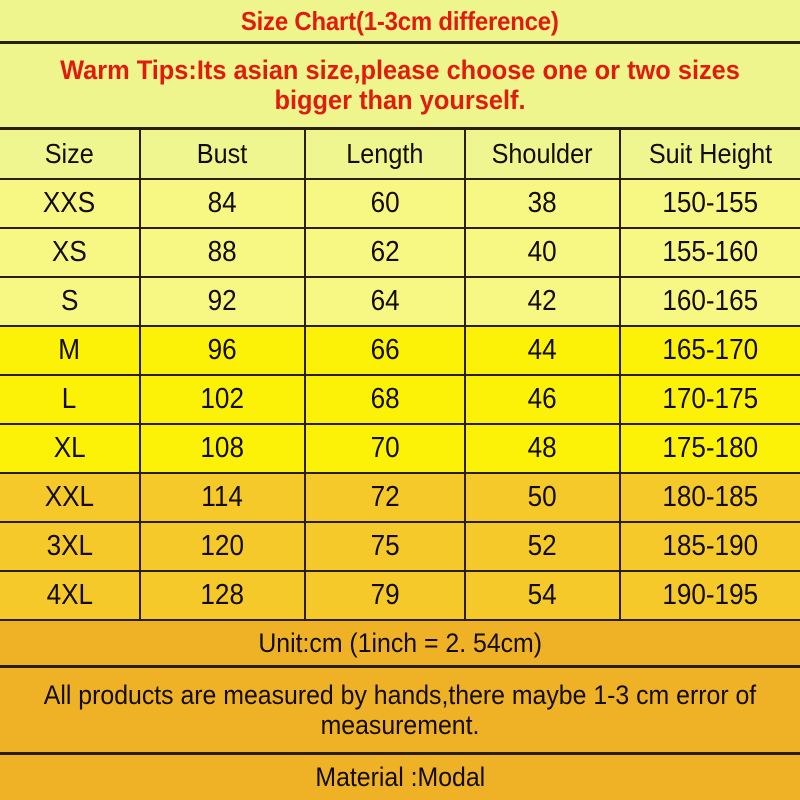  I want to click on cell-length: 79, so click(385, 596).